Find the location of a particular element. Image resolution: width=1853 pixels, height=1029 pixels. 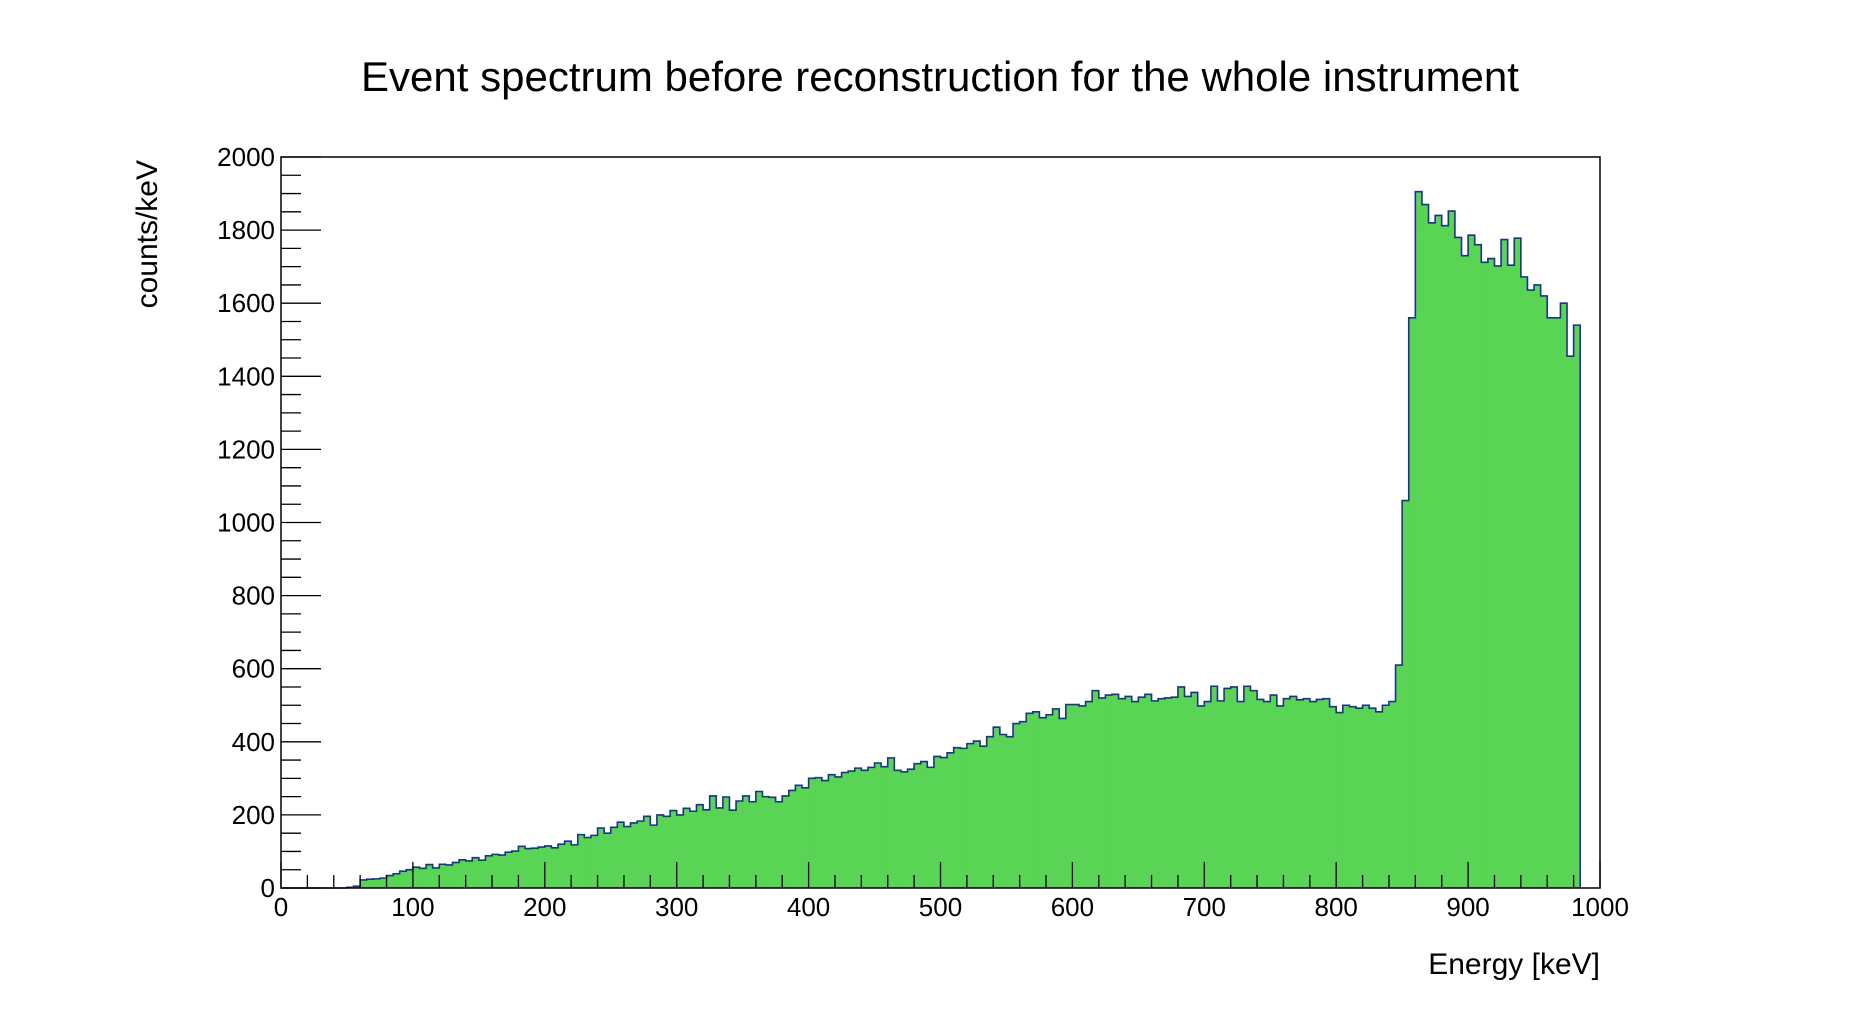

y-tick-label: 1000 is located at coordinates (246, 523).